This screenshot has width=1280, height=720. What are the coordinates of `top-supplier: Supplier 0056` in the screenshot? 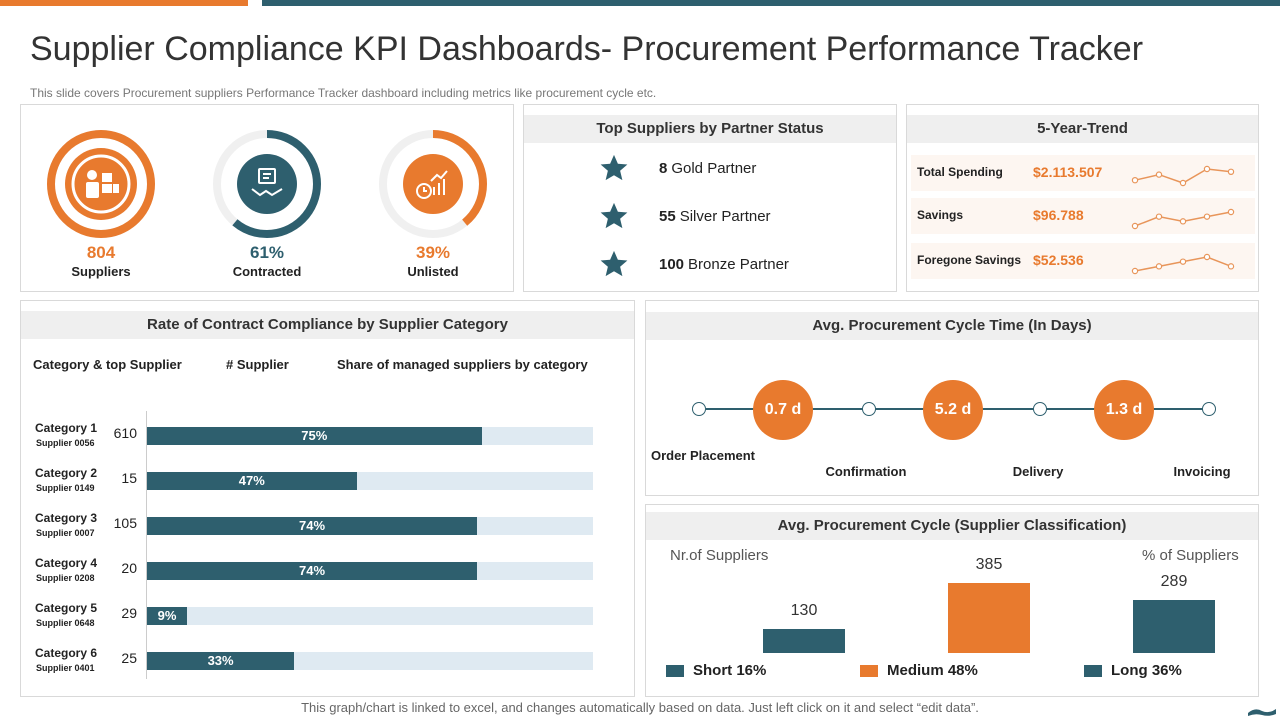 It's located at (65, 443).